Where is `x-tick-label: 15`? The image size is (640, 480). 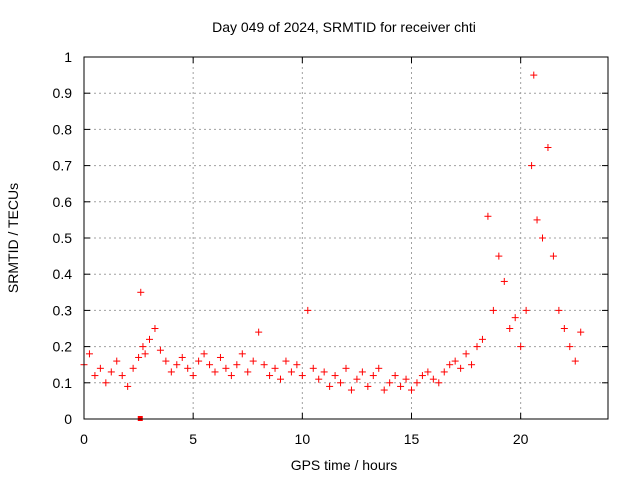
x-tick-label: 15 is located at coordinates (412, 439).